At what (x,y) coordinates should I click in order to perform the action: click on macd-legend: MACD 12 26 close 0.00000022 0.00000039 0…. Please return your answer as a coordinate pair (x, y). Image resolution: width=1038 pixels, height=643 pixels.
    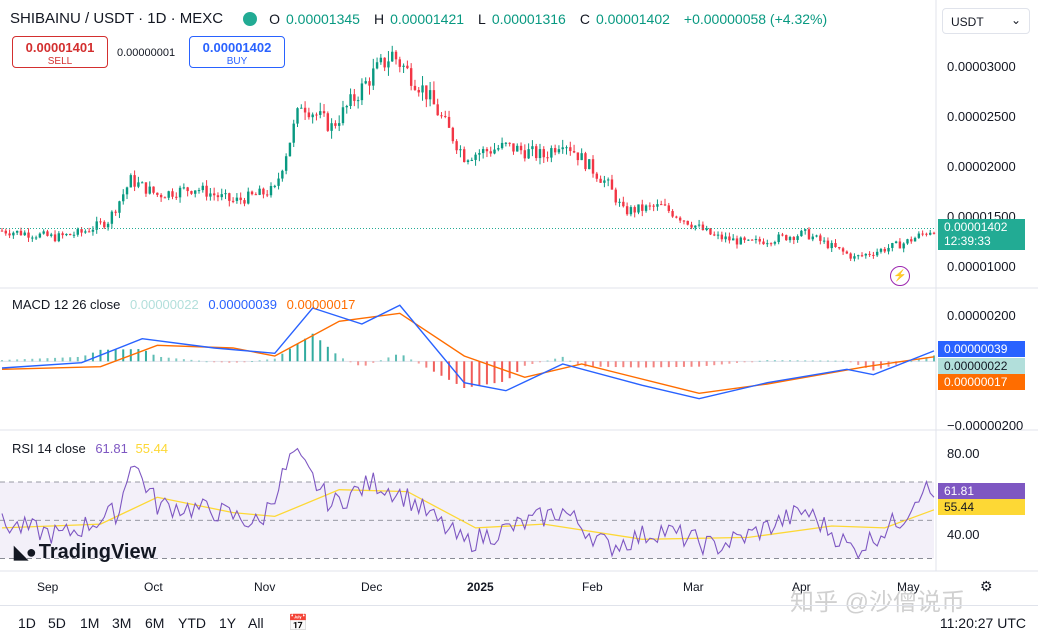
    Looking at the image, I should click on (183, 304).